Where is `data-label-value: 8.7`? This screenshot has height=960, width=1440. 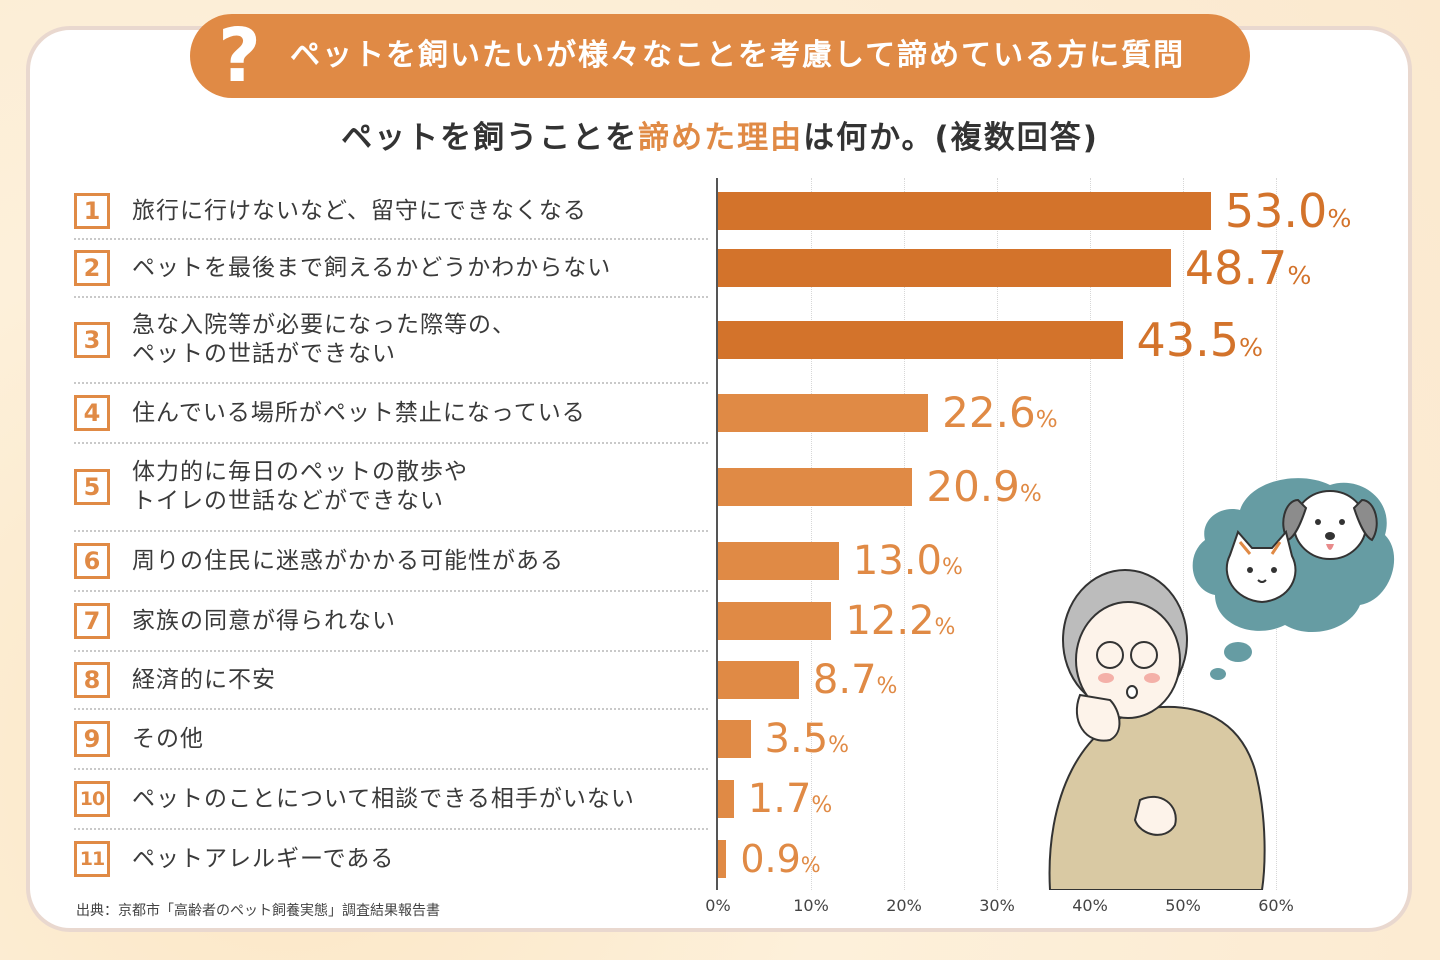
data-label-value: 8.7 is located at coordinates (844, 680).